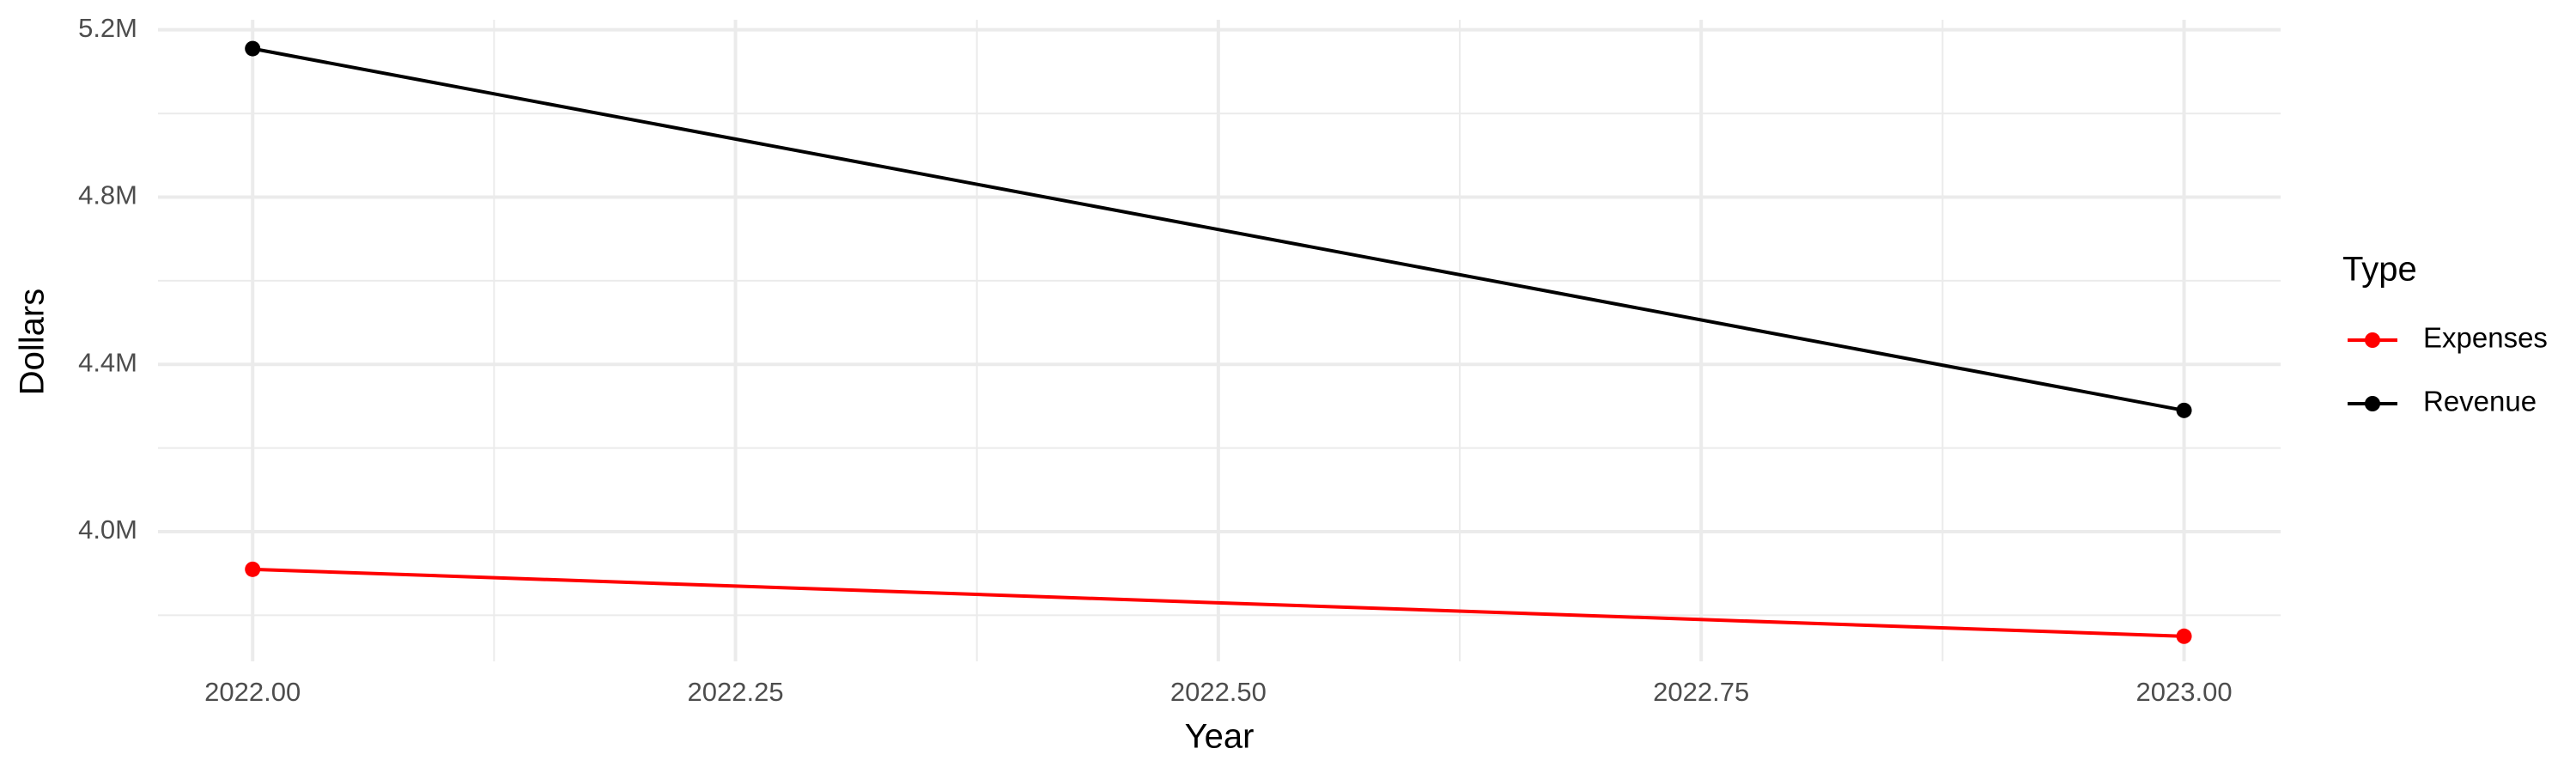 This screenshot has width=2576, height=773. Describe the element at coordinates (107, 28) in the screenshot. I see `y-tick-label: 5.2M` at that location.